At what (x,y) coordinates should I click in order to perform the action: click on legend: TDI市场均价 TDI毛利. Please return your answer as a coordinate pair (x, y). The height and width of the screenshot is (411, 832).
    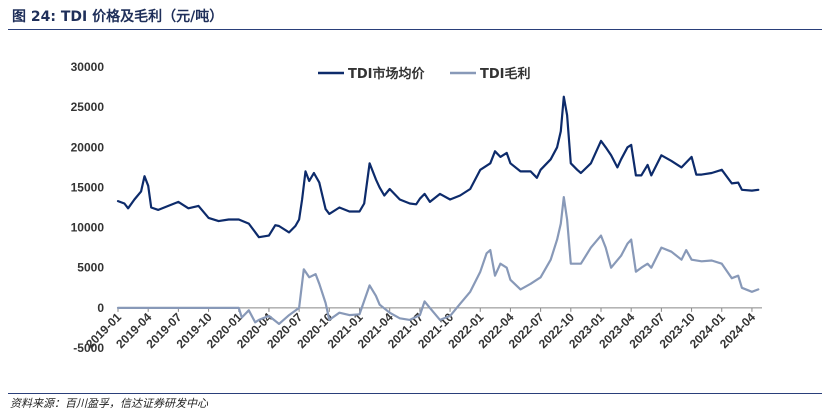
    Looking at the image, I should click on (424, 74).